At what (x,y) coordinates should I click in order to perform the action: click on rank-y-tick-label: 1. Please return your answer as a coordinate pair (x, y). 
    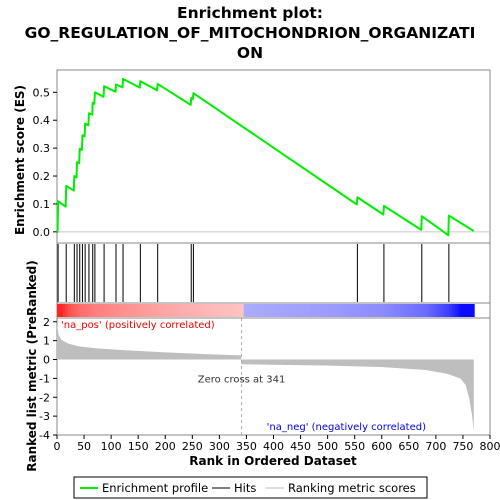
    Looking at the image, I should click on (46, 341).